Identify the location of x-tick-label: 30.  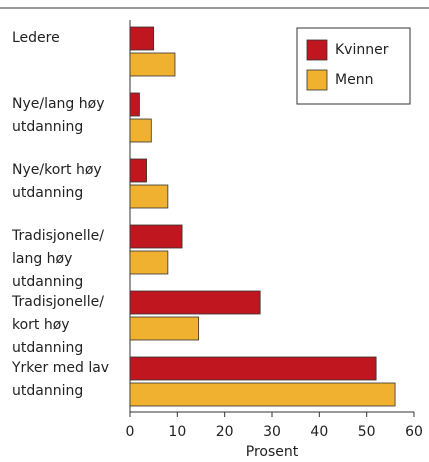
(272, 432).